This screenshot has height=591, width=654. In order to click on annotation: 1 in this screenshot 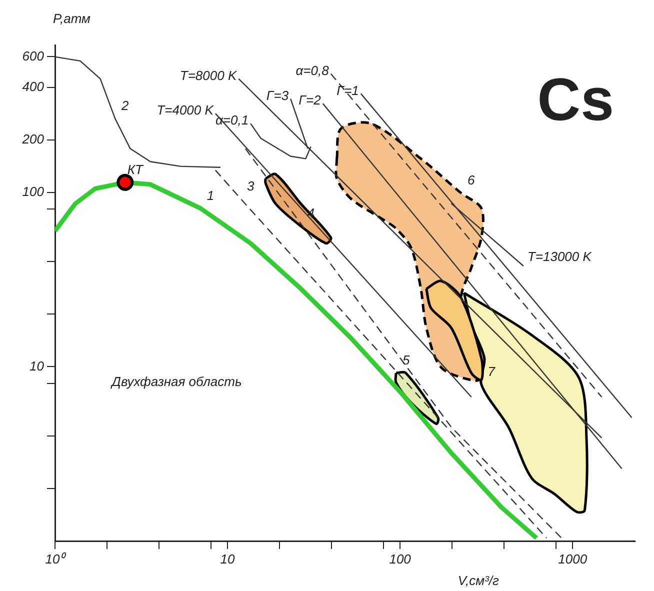, I will do `click(210, 195)`.